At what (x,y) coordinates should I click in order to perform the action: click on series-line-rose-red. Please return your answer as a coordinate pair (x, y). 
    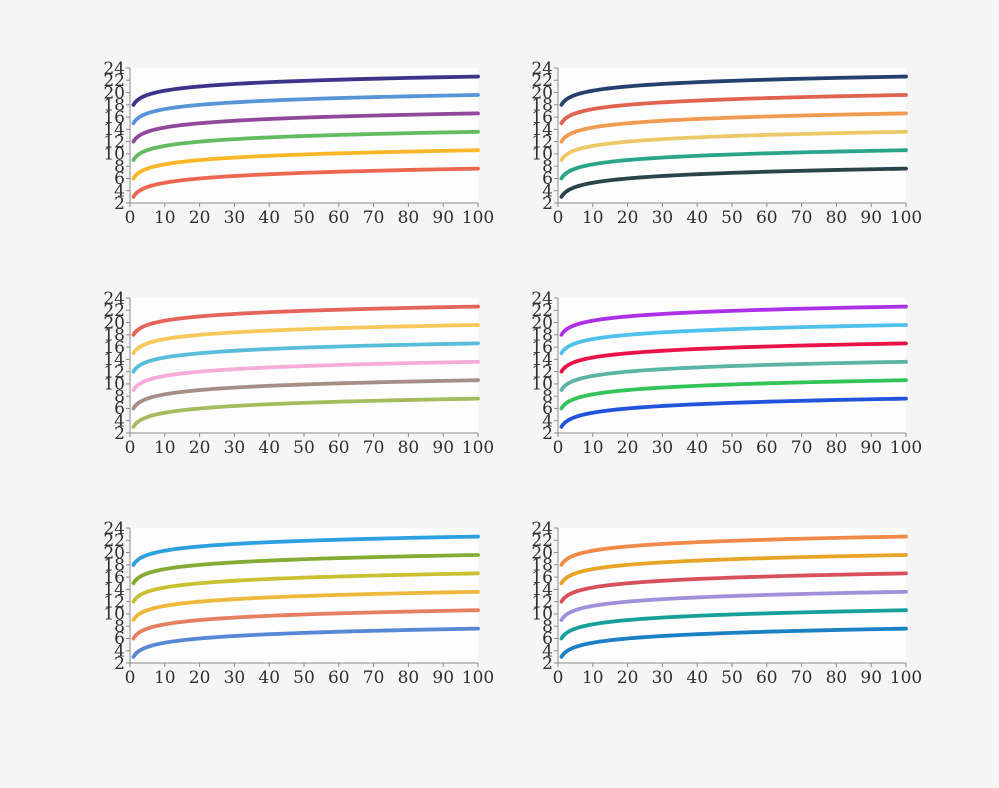
    Looking at the image, I should click on (733, 587).